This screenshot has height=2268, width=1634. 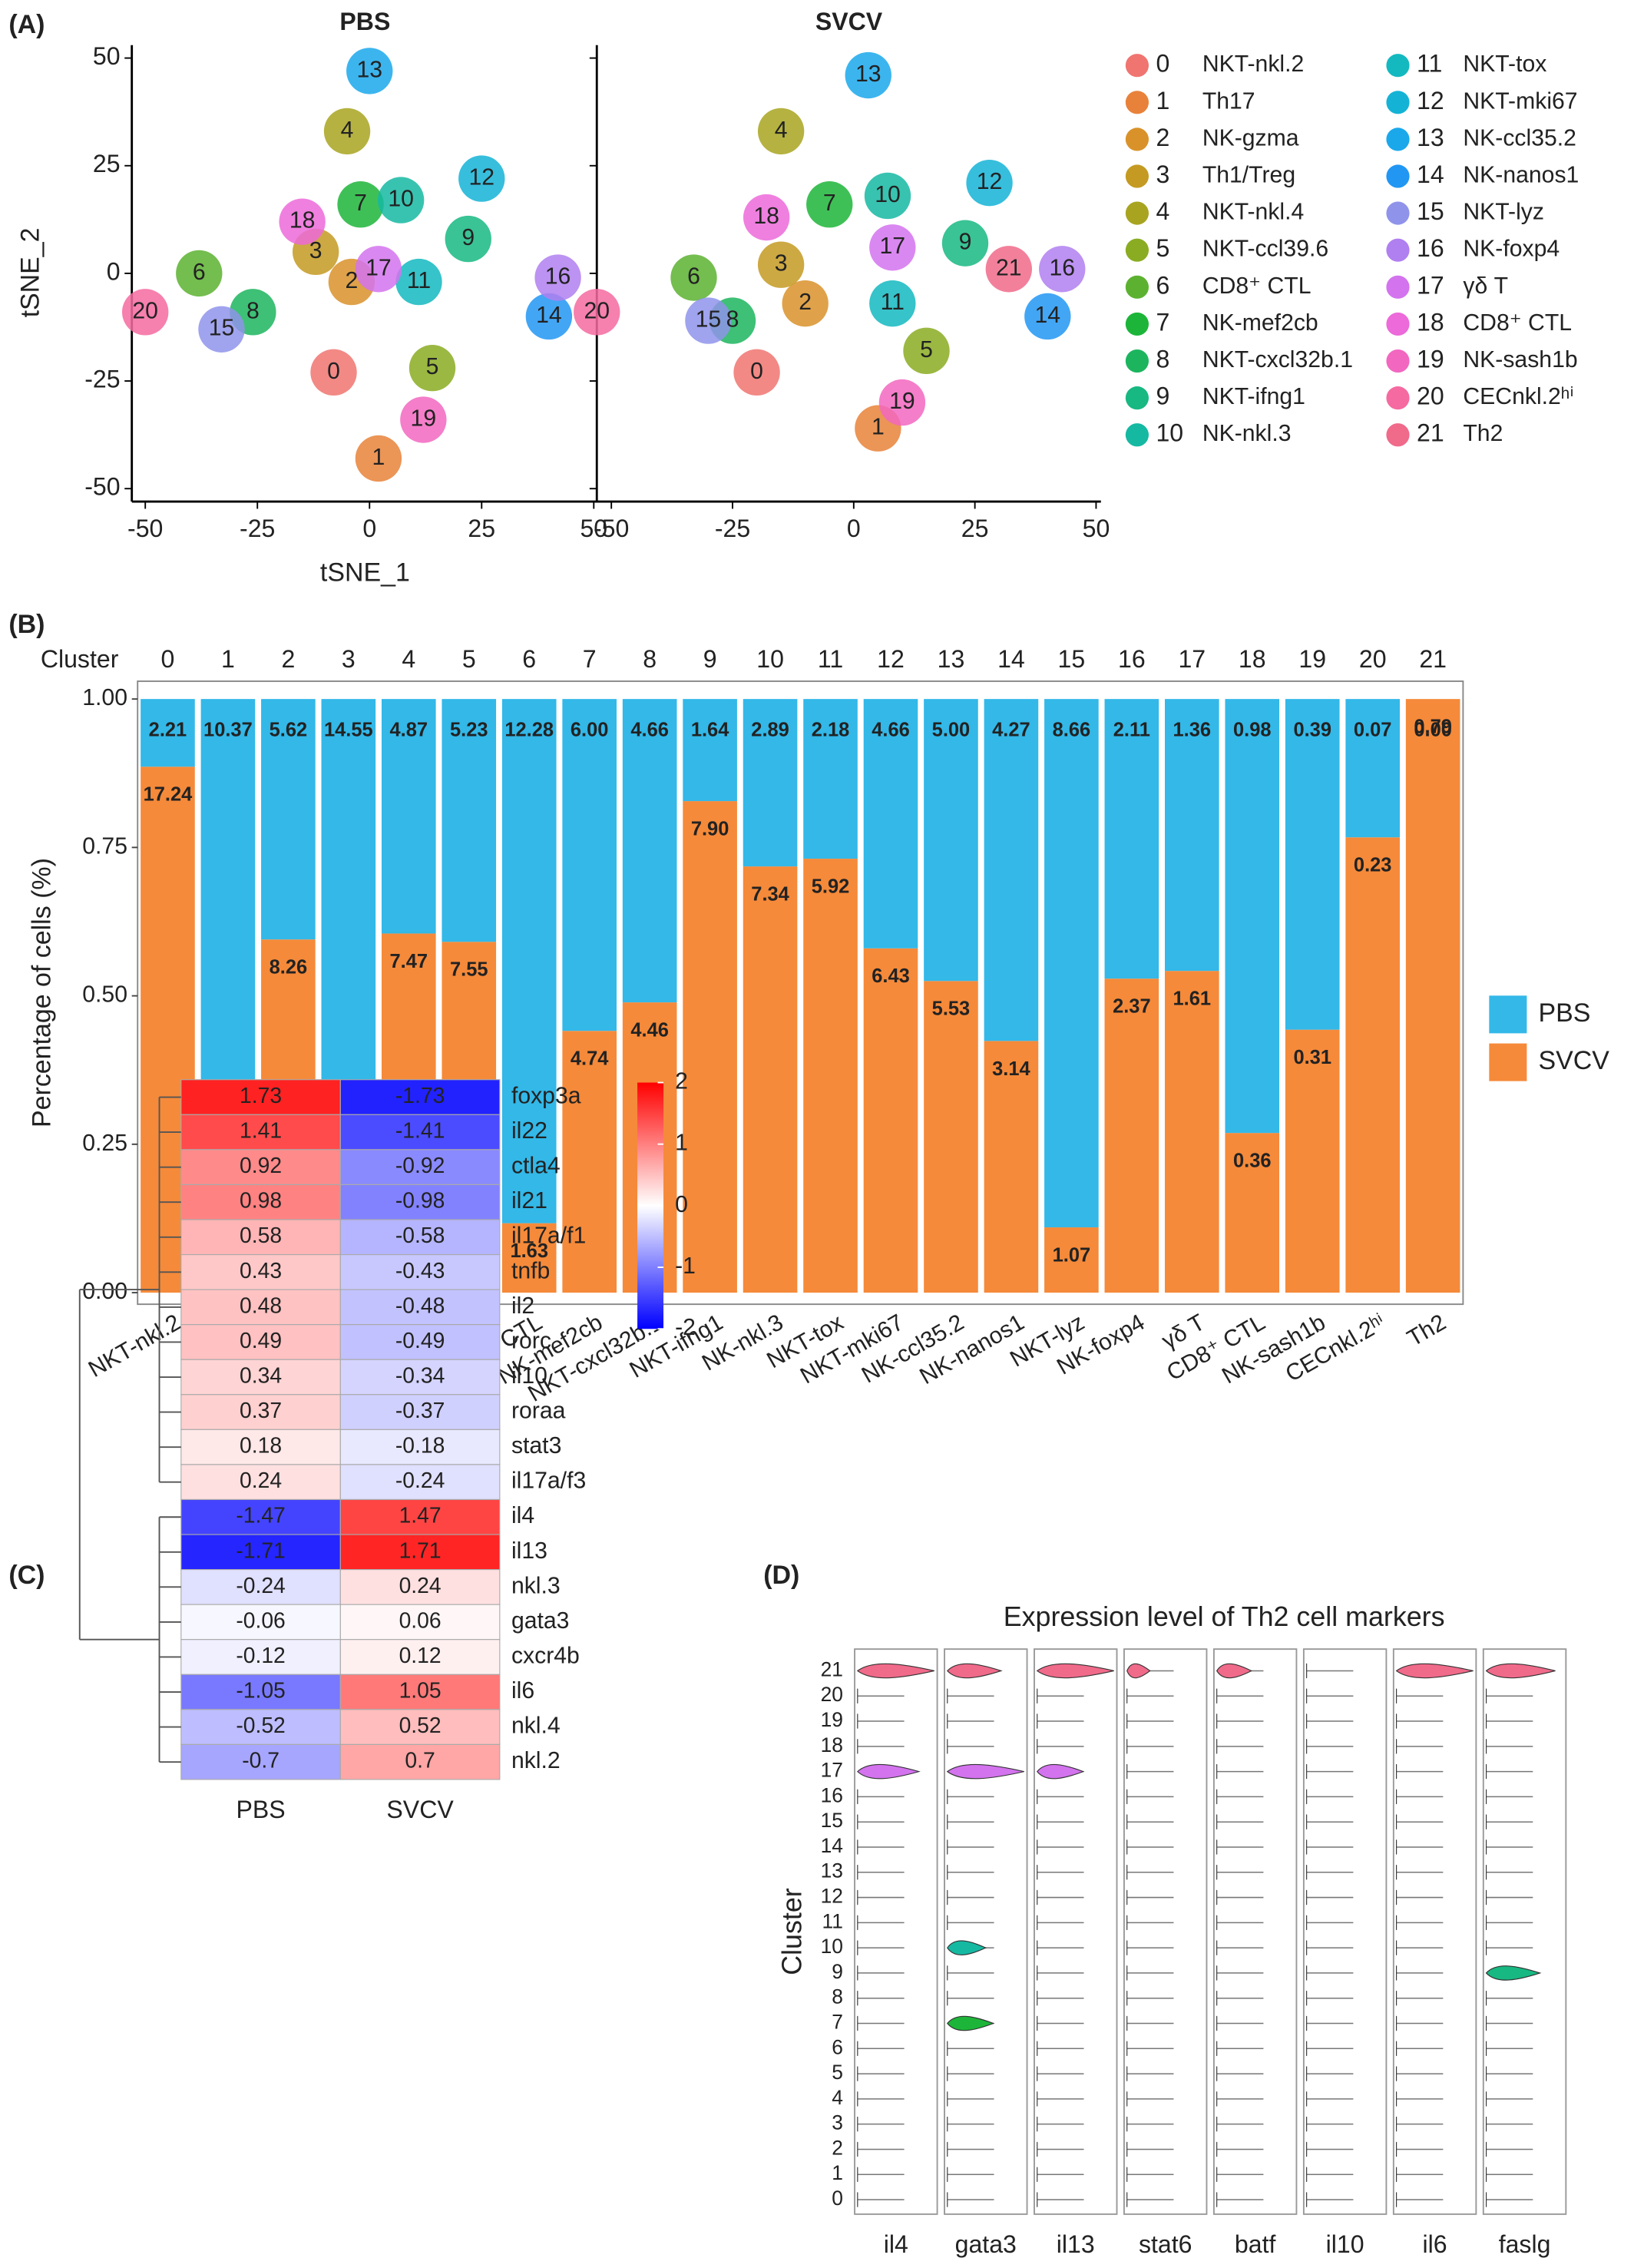 I want to click on cluster-label: 18, so click(x=302, y=220).